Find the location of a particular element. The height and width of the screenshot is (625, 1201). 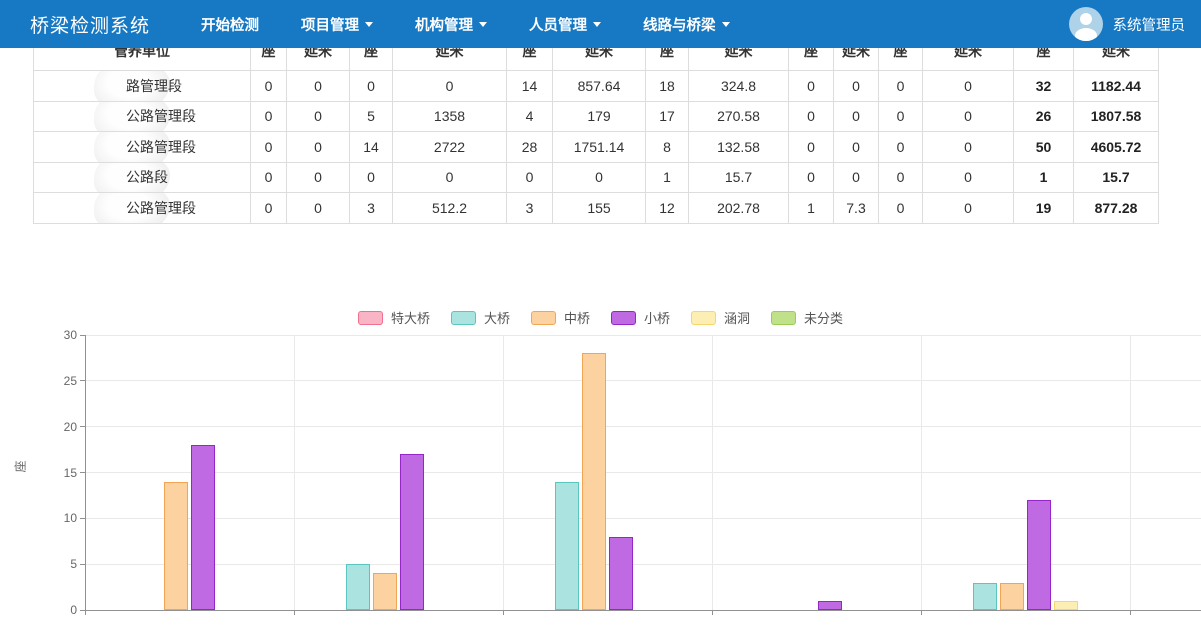

bar-小桥-group4 is located at coordinates (830, 605).